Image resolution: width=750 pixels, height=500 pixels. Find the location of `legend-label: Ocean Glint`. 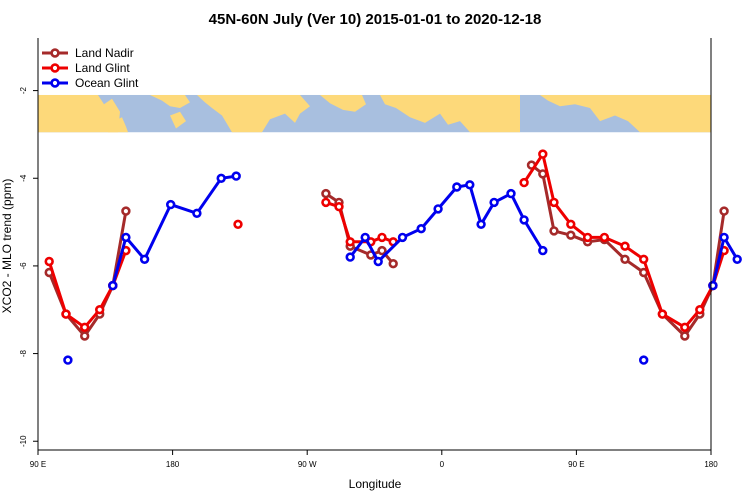

legend-label: Ocean Glint is located at coordinates (107, 83).